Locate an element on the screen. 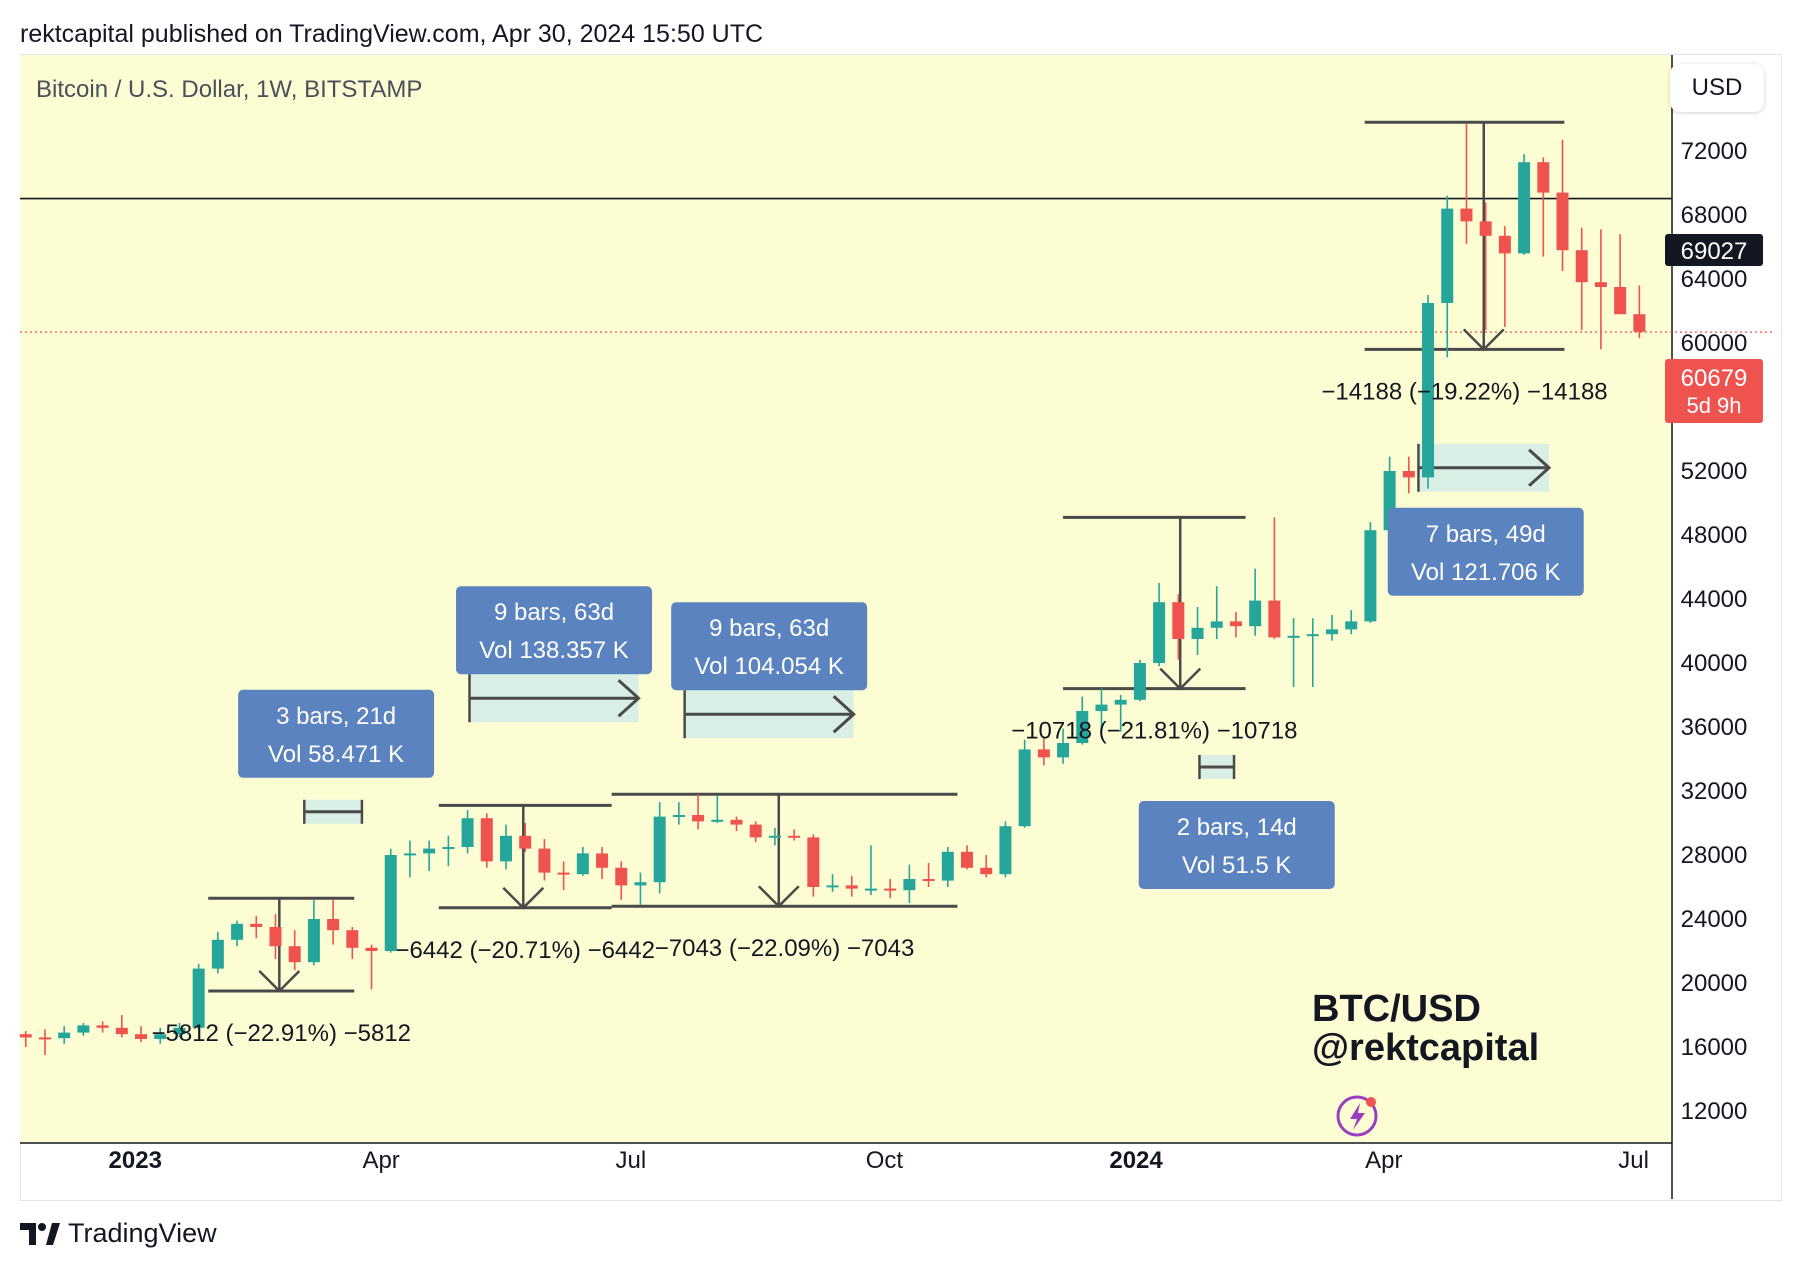  y-tick-label: 64000 is located at coordinates (1714, 279).